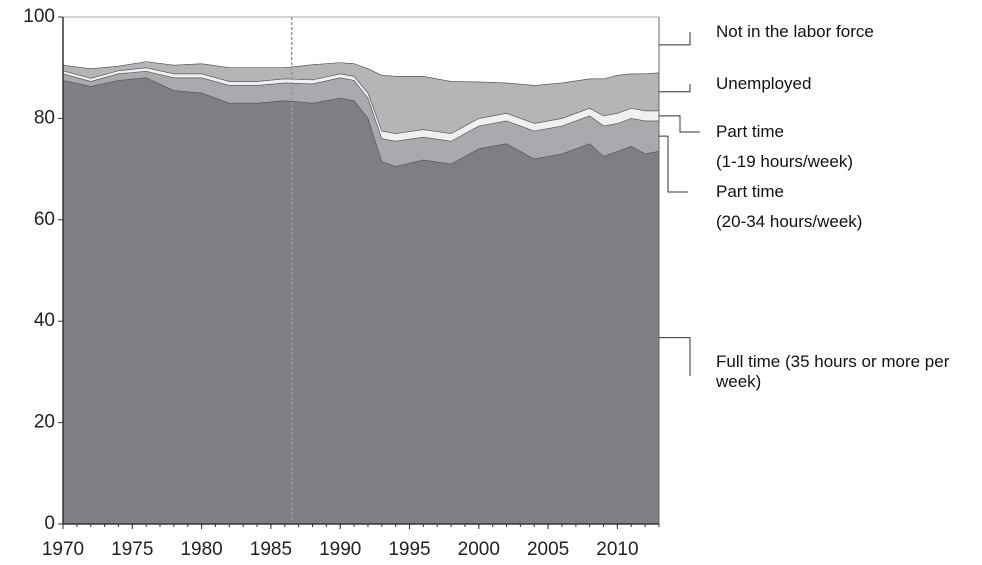  What do you see at coordinates (44, 117) in the screenshot?
I see `y-tick-label: 80` at bounding box center [44, 117].